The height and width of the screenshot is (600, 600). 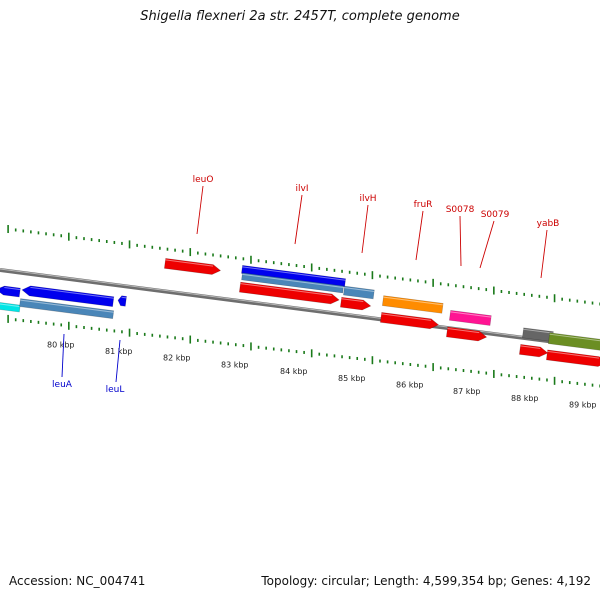 What do you see at coordinates (352, 378) in the screenshot?
I see `scale-label: 85 kbp` at bounding box center [352, 378].